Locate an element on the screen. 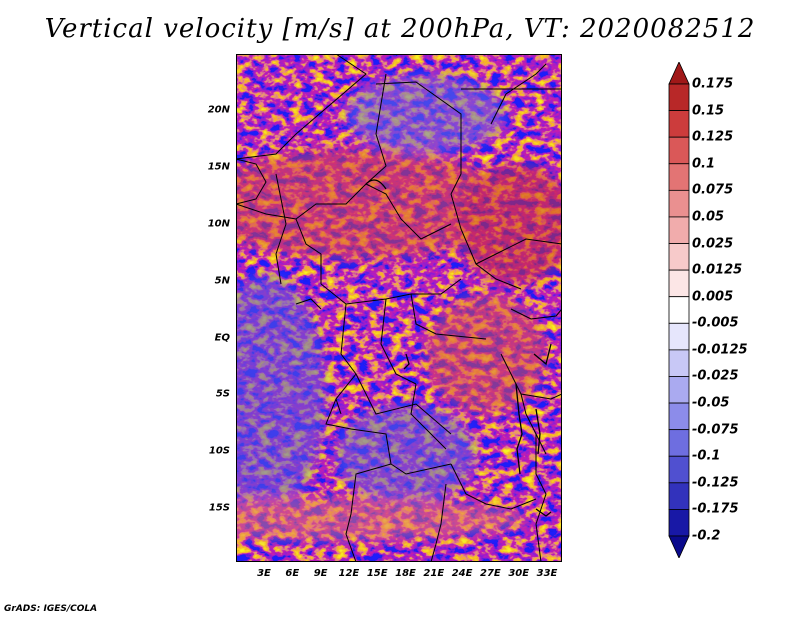 The image size is (800, 618). colorbar-label: -0.05 is located at coordinates (711, 403).